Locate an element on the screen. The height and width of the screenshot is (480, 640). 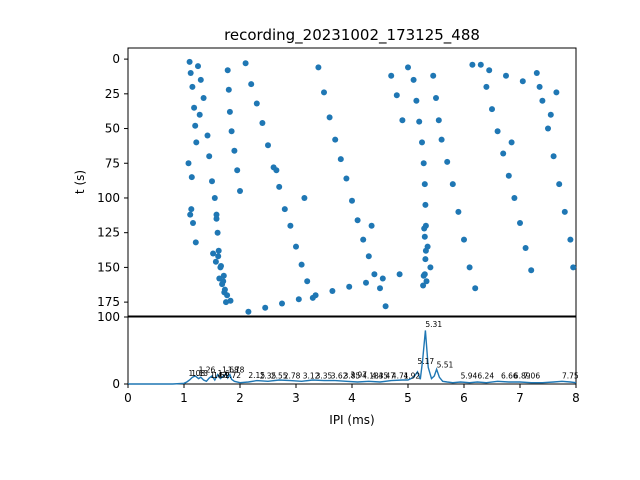
ipi-x-label: IPI (ms) is located at coordinates (351, 420).